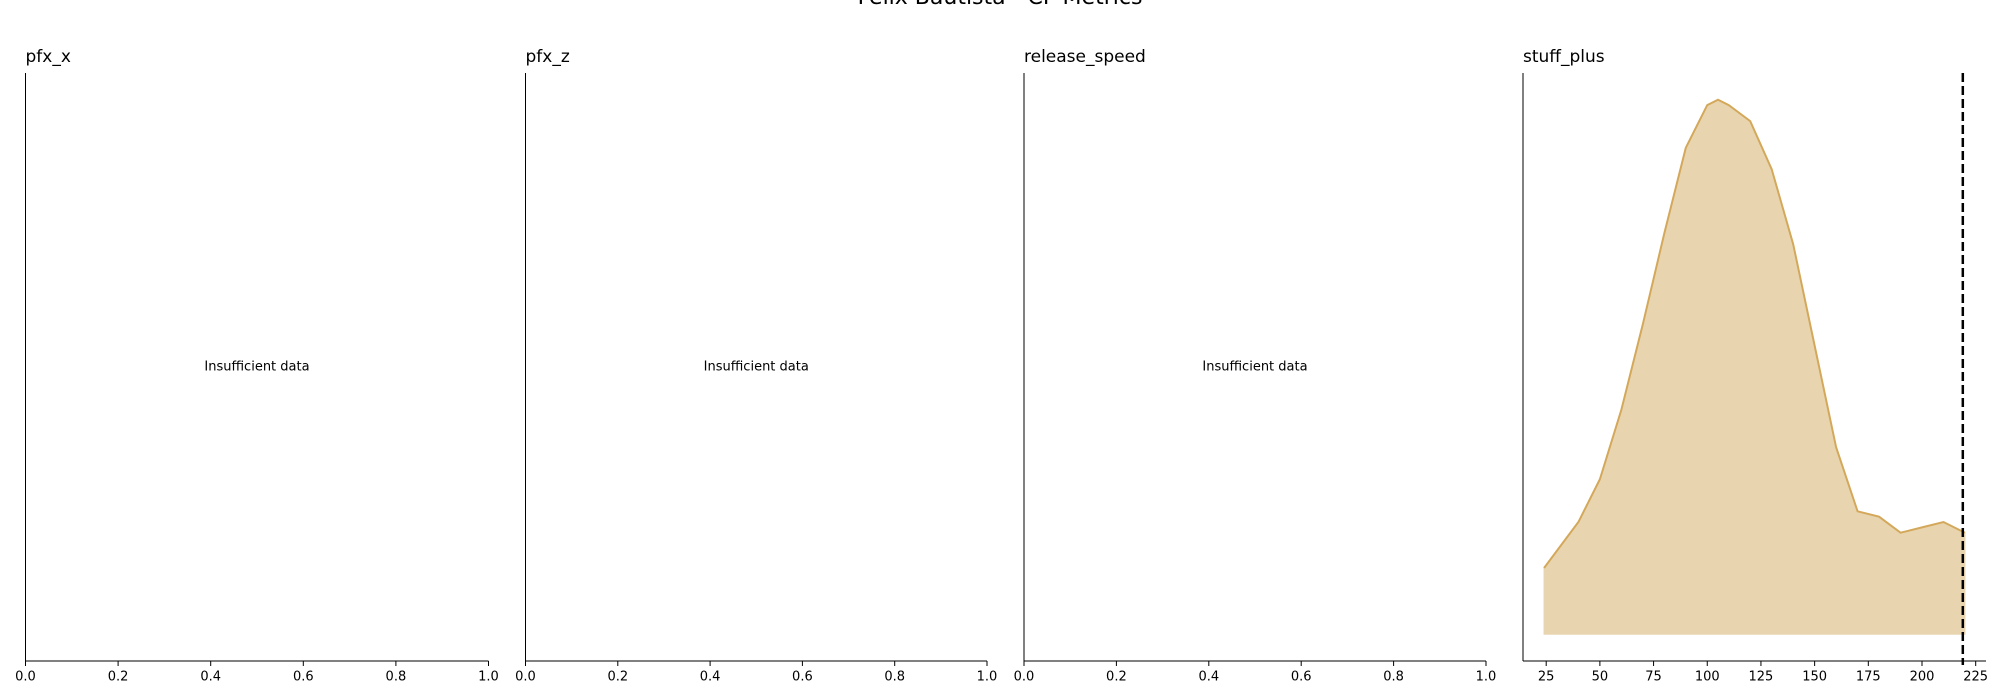 The width and height of the screenshot is (2000, 700). I want to click on figure-title: Felix Bautista - CF Metrics, so click(1000, 5).